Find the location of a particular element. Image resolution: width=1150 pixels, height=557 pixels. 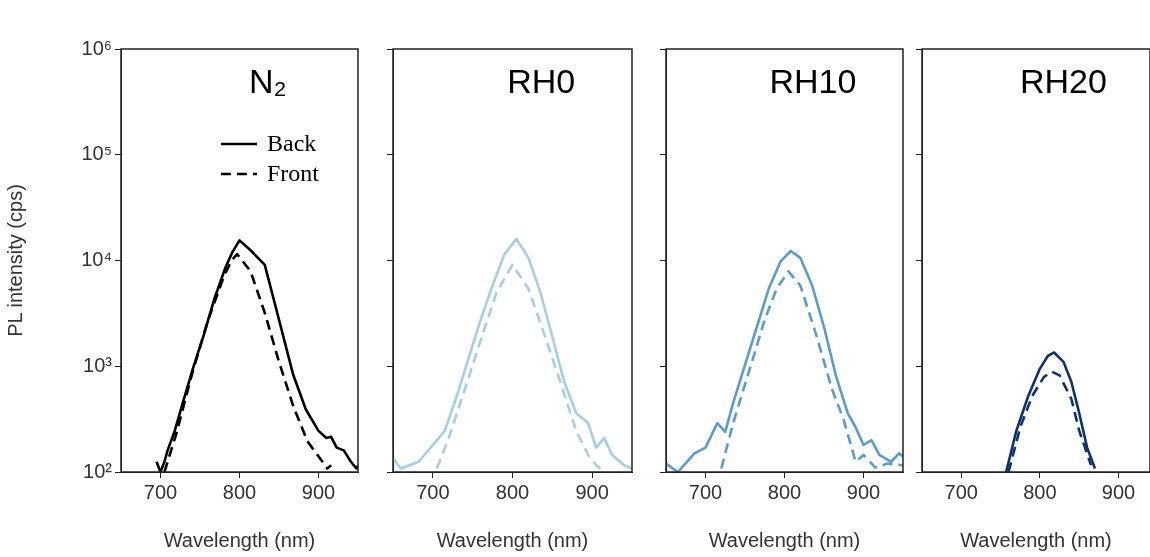

chart-title: RH20 is located at coordinates (1063, 81).